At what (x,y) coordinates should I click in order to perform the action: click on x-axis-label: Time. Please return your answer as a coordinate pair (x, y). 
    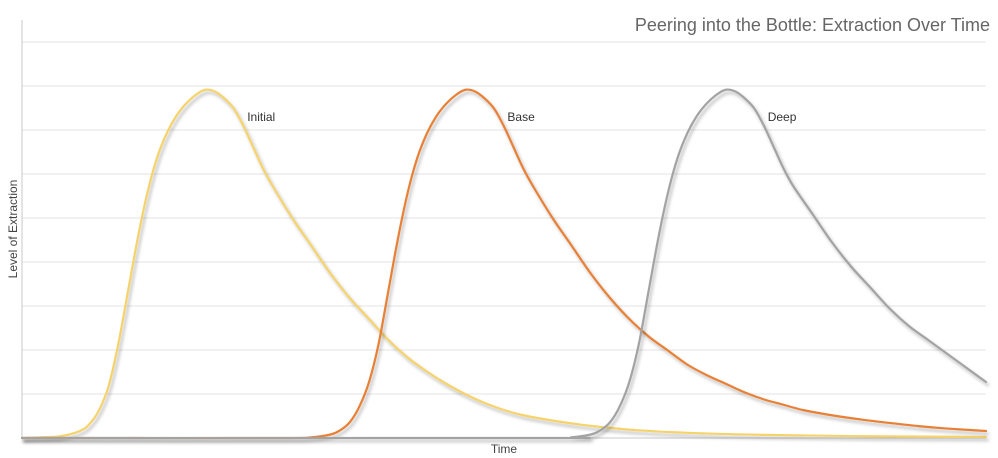
    Looking at the image, I should click on (504, 449).